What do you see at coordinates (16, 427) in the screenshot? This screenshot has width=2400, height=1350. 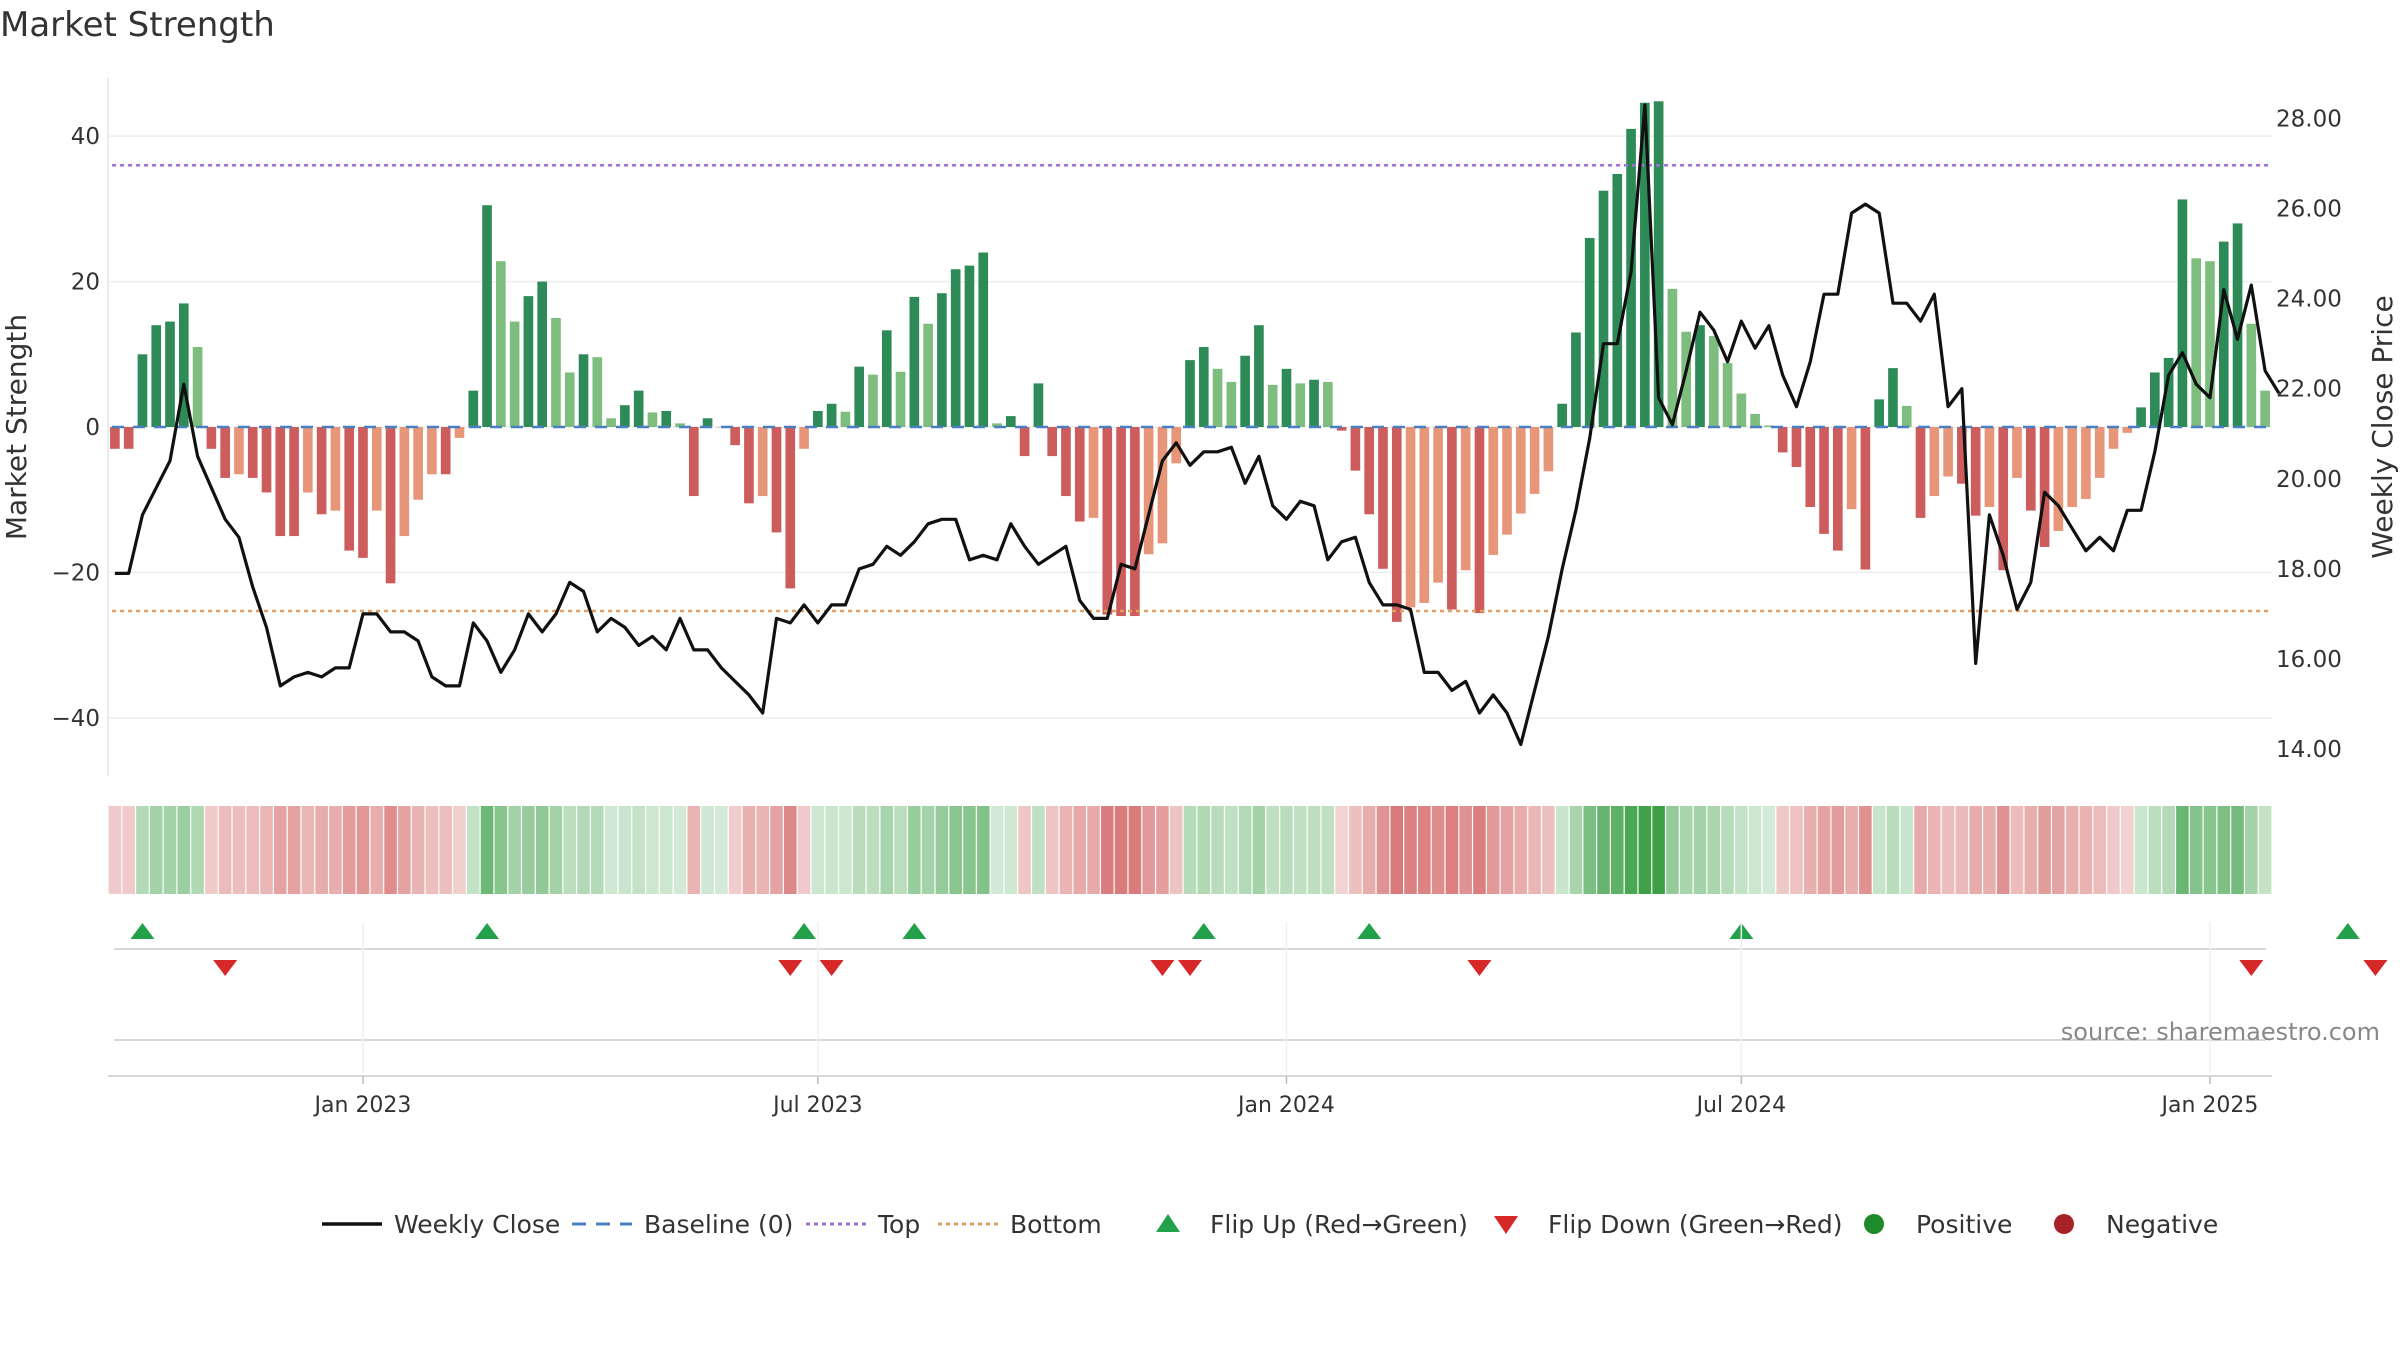 I see `y-axis-label: Market Strength` at bounding box center [16, 427].